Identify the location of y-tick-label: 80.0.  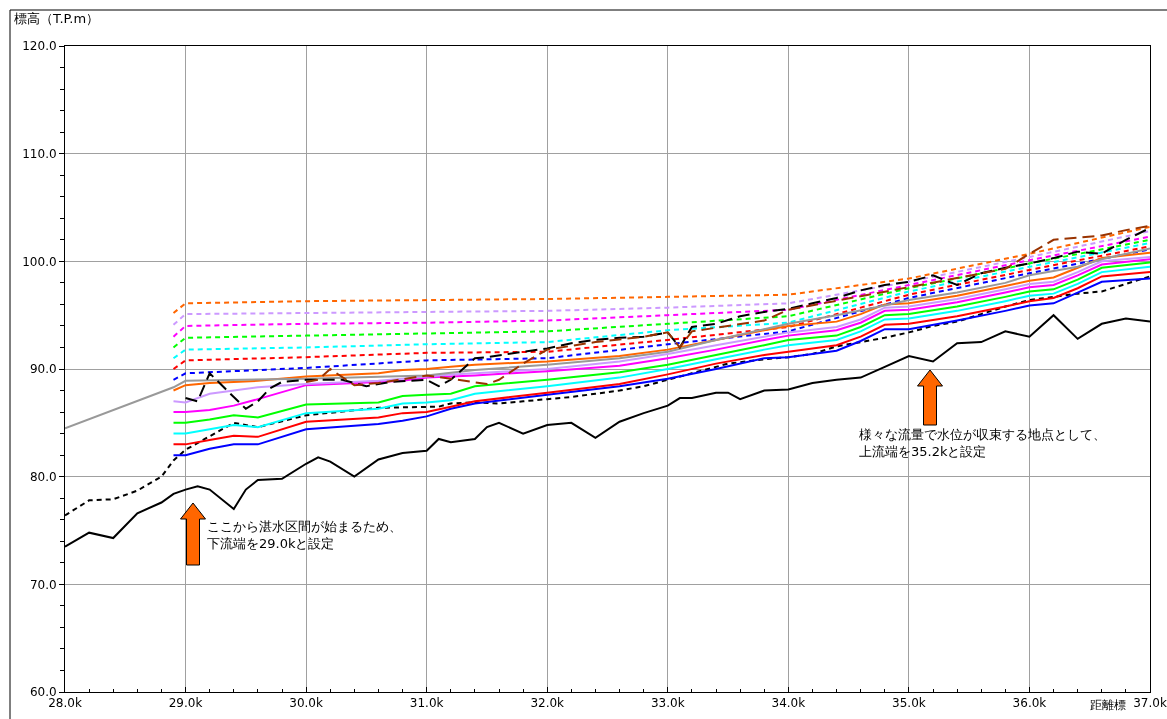
(43, 476).